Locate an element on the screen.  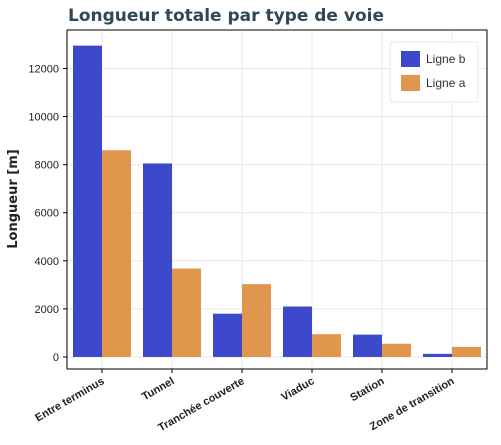
y-tick-label: 10000 is located at coordinates (43, 118).